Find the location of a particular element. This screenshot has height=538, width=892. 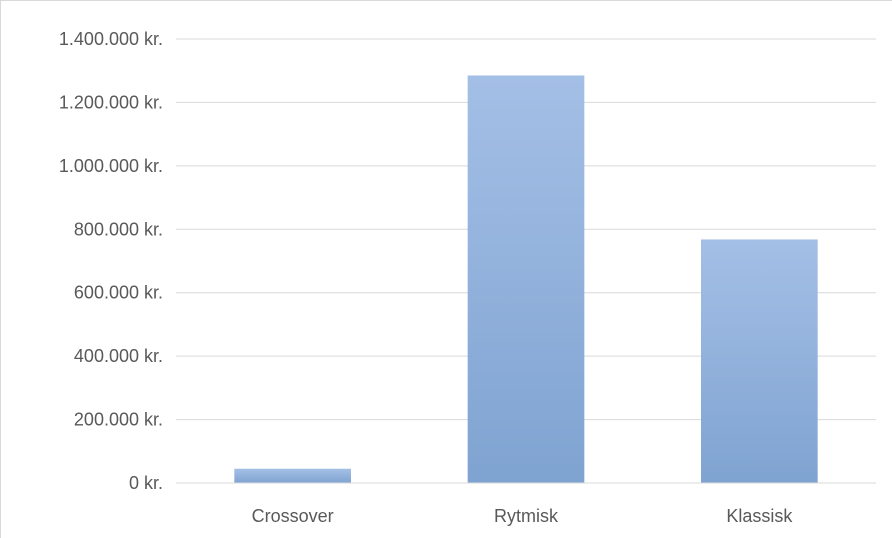

y-tick-label: 0 kr. is located at coordinates (146, 483).